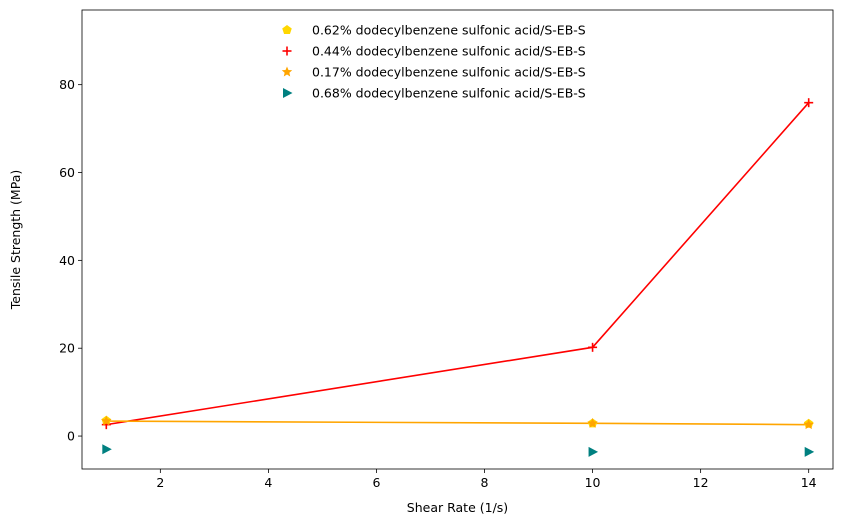 This screenshot has height=525, width=841. What do you see at coordinates (593, 482) in the screenshot?
I see `x-tick-label: 10` at bounding box center [593, 482].